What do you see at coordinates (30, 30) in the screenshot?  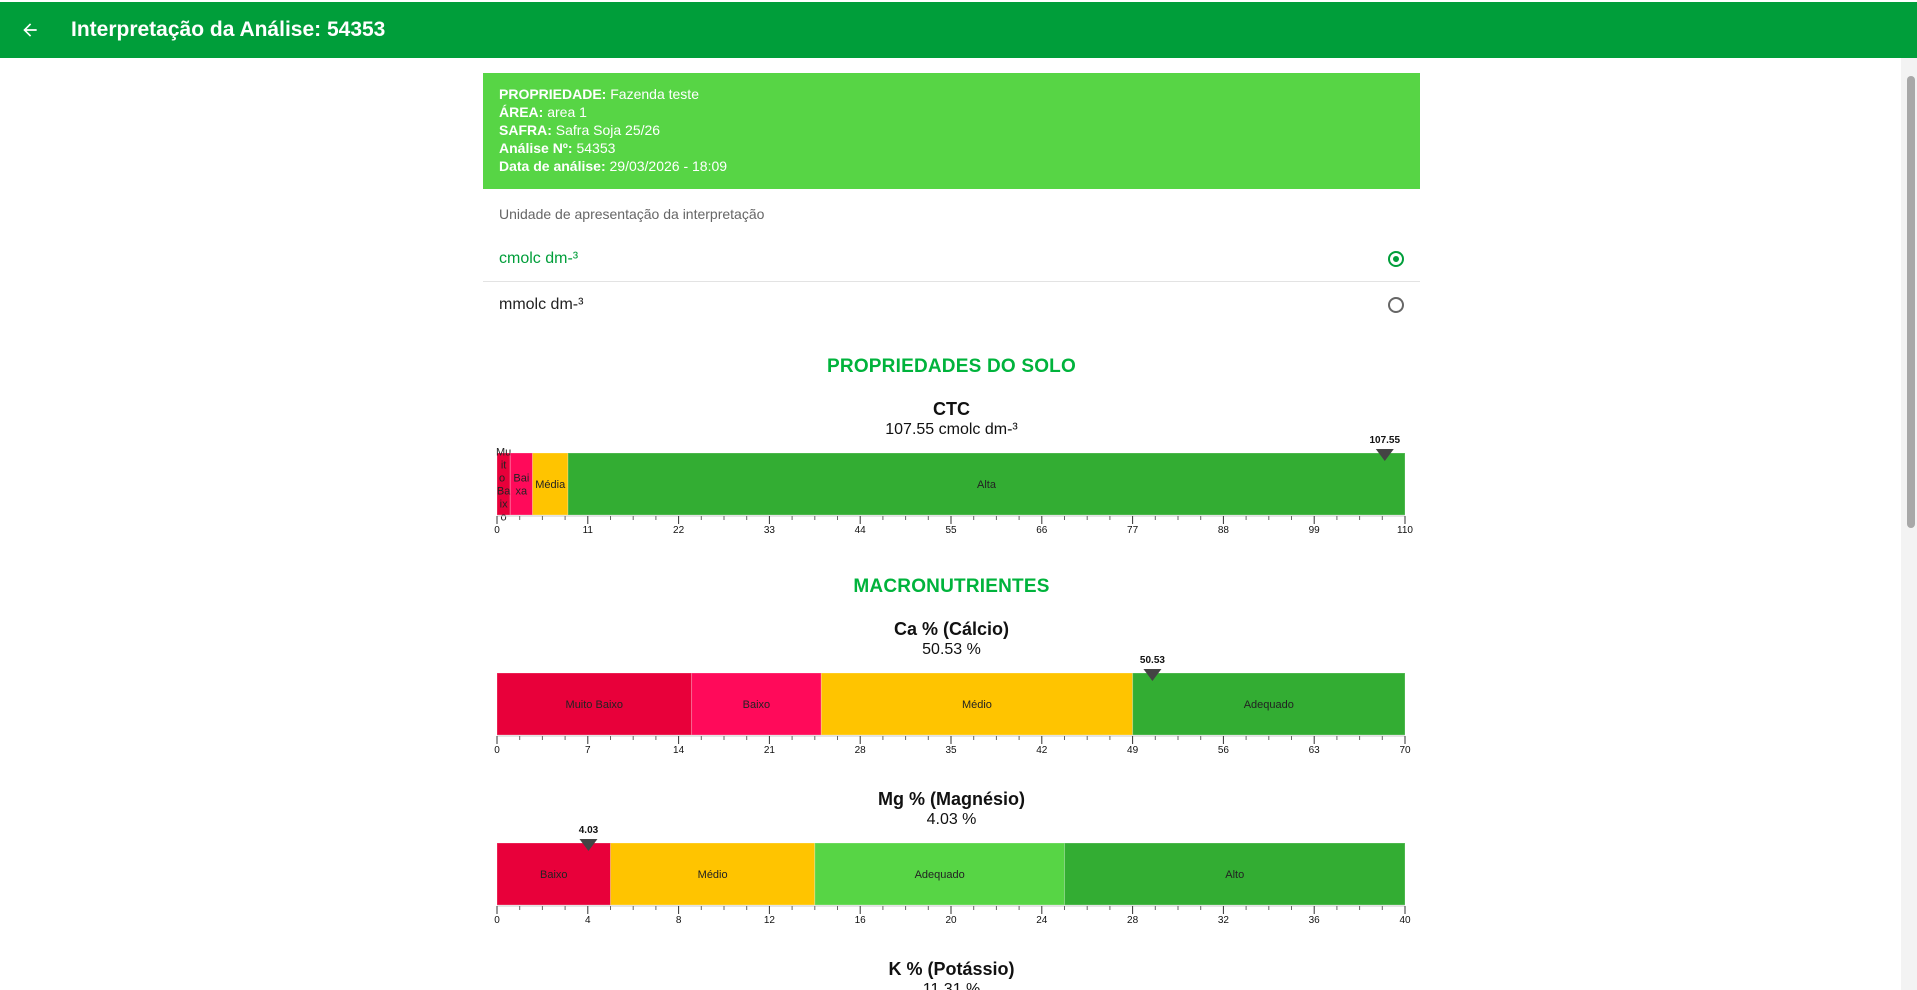 I see `back-arrow-icon` at bounding box center [30, 30].